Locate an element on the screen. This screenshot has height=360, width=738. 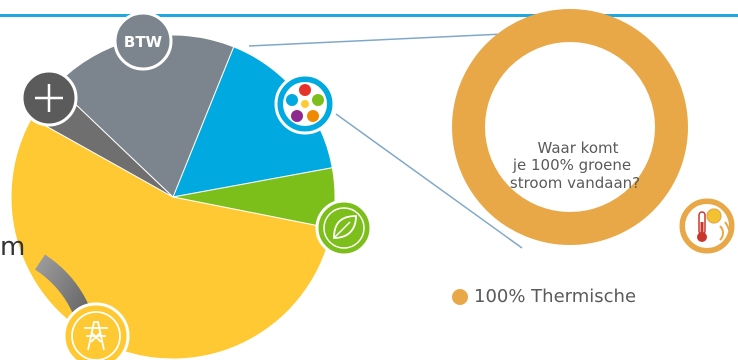
stray-text-fragment: m is located at coordinates (12, 247).